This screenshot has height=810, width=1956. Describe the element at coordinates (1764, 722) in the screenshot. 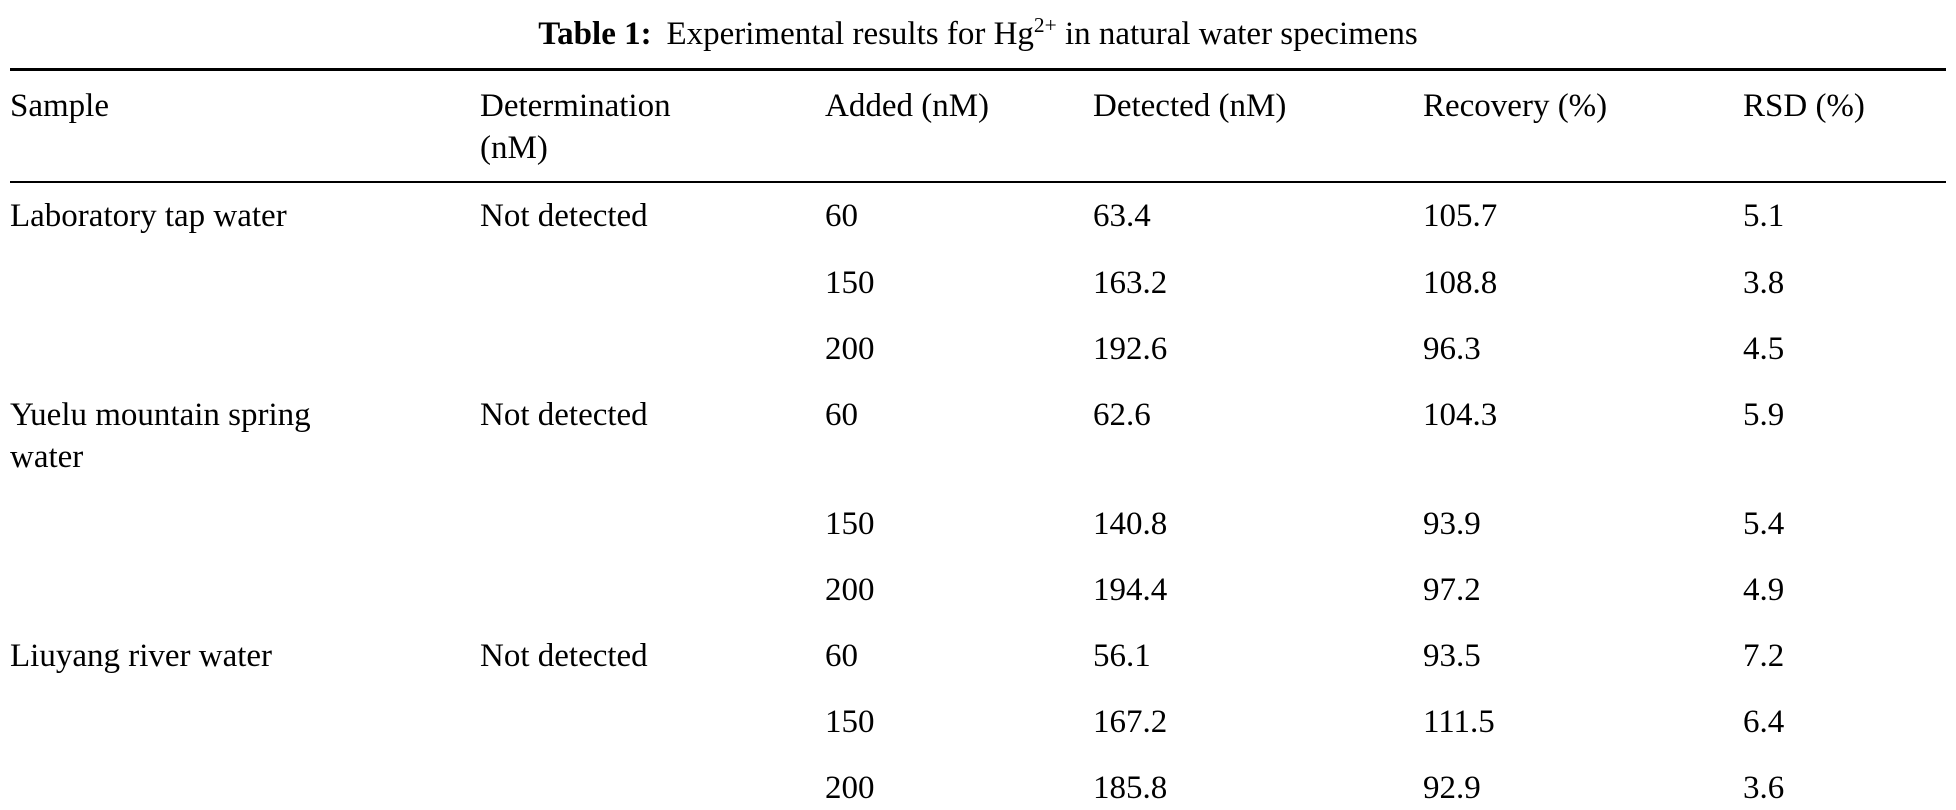

I see `table-cell: 6.4` at that location.